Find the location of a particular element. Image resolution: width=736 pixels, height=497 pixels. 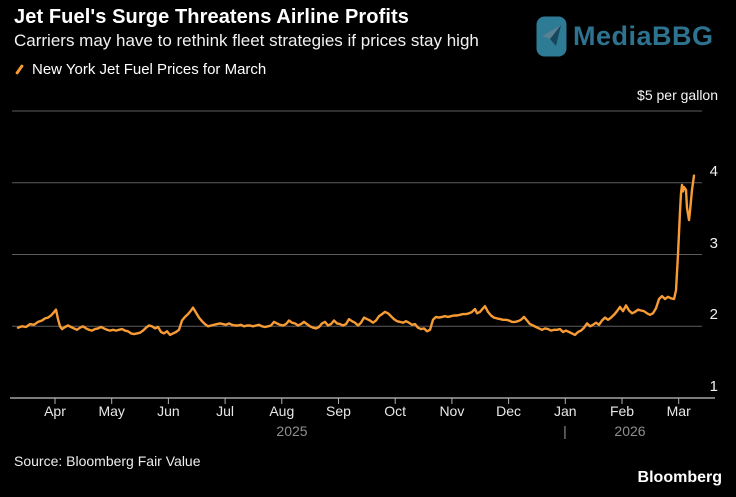

x-tick-label-jul: Jul is located at coordinates (225, 411).